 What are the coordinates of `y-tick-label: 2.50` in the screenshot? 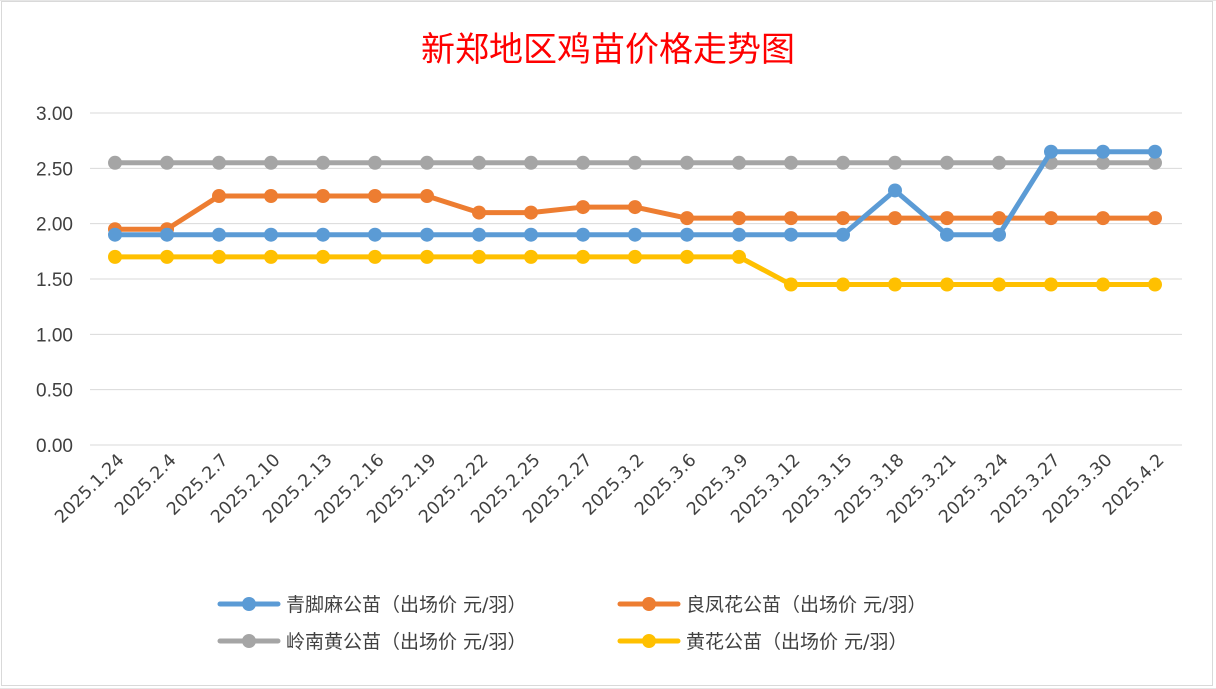 It's located at (54, 169).